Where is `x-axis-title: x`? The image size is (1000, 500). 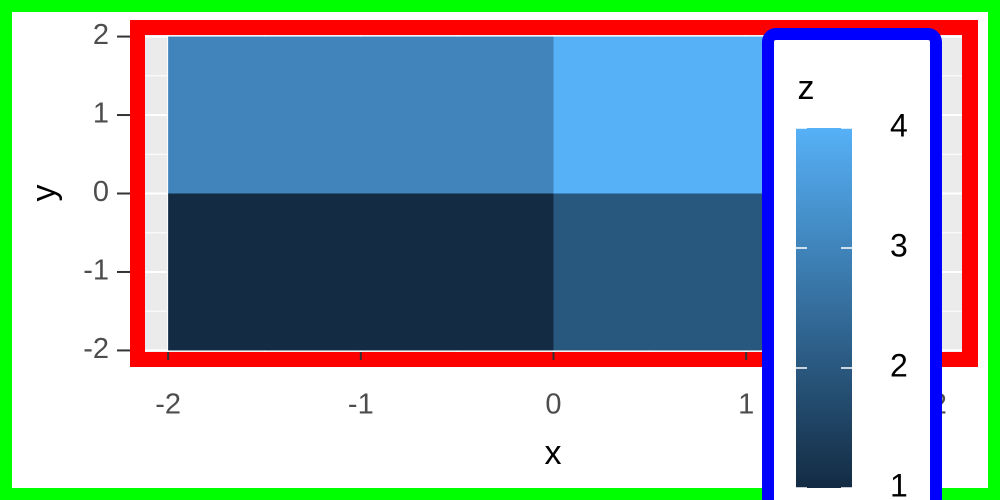 x-axis-title: x is located at coordinates (553, 453).